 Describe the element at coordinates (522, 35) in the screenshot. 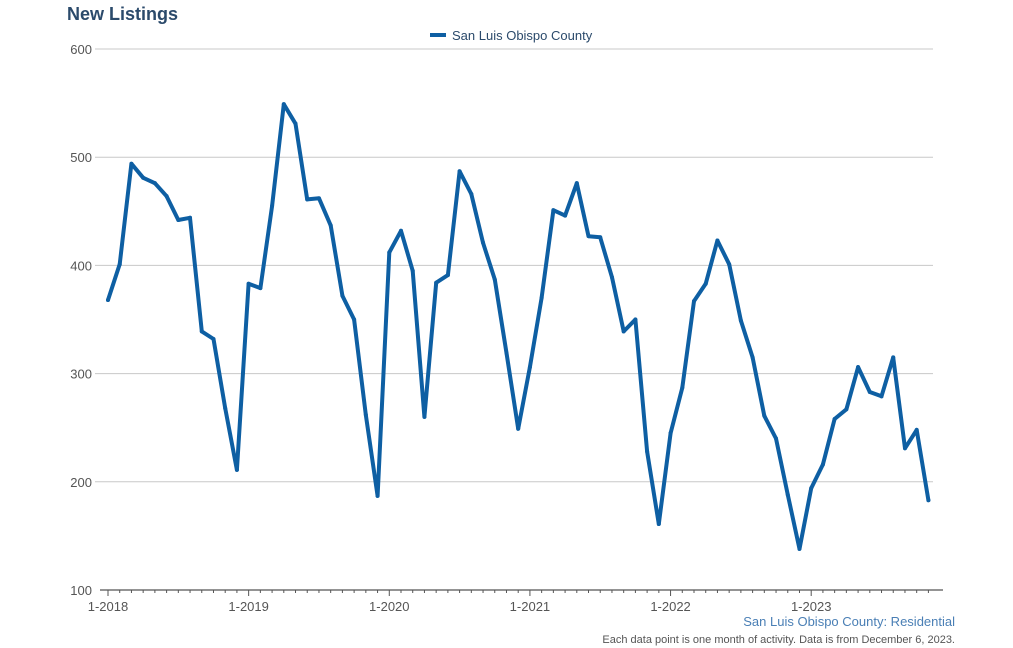

I see `legend-label: San Luis Obispo County` at that location.